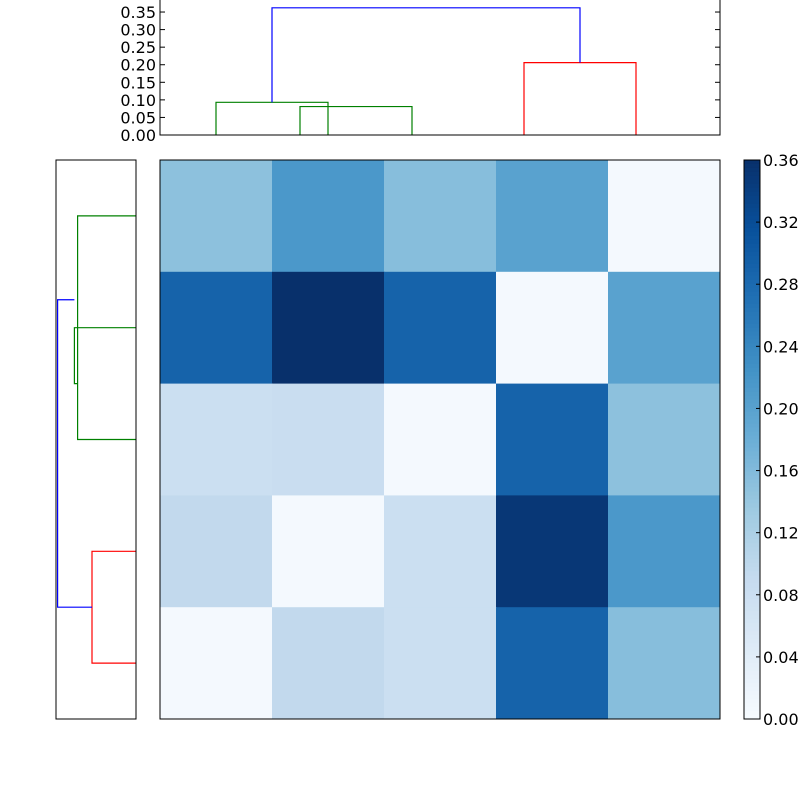  Describe the element at coordinates (216, 328) in the screenshot. I see `heatmap-cell-r1-c0` at that location.